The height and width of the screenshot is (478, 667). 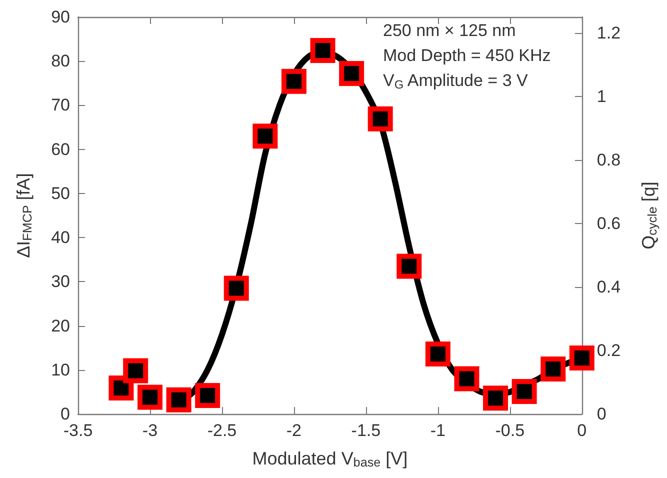 I want to click on x-tick-label: -1, so click(x=438, y=430).